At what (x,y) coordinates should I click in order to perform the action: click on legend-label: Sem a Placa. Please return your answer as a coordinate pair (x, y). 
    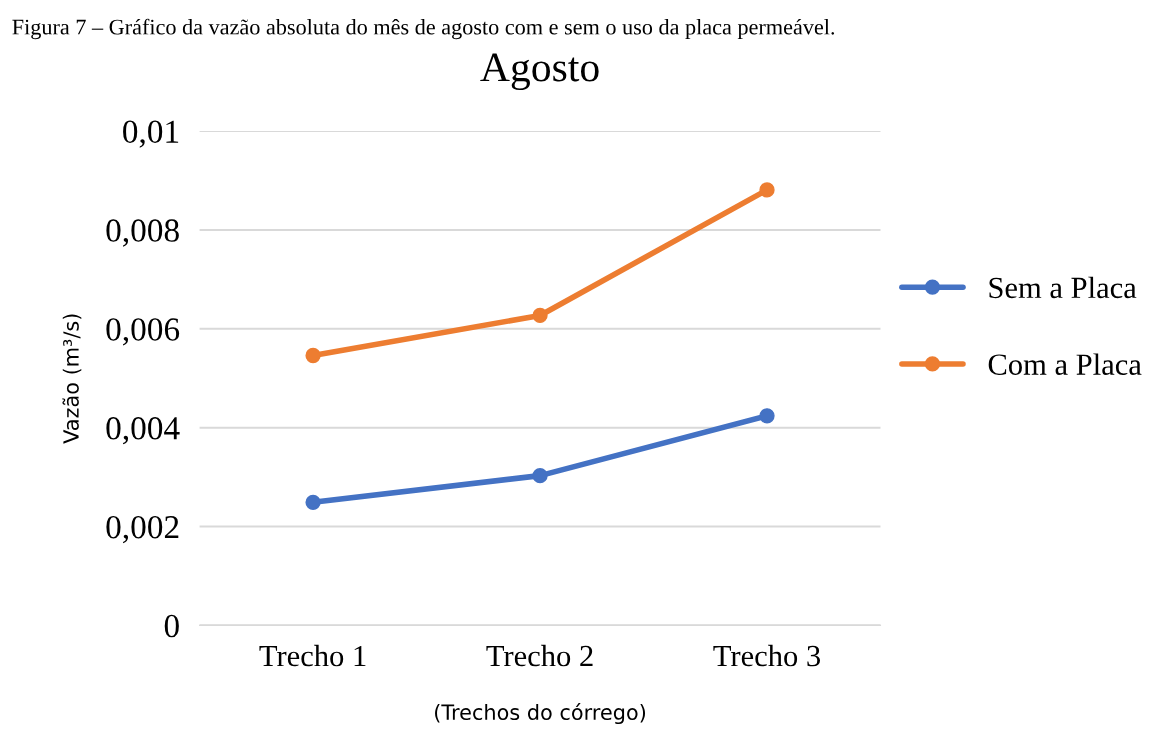
    Looking at the image, I should click on (1063, 287).